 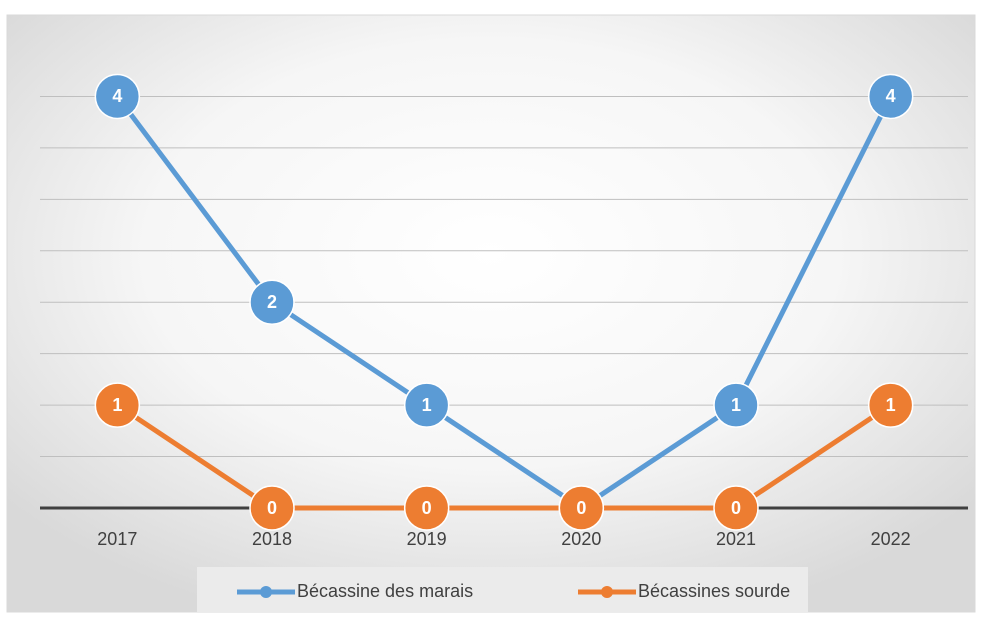 I want to click on x-tick-label: 2018, so click(x=272, y=539).